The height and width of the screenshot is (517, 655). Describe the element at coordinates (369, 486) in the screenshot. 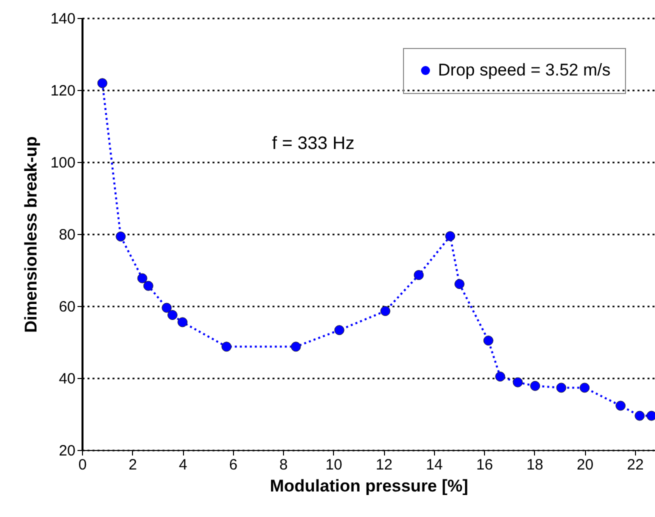

I see `x-axis-title: Modulation pressure [%]` at that location.